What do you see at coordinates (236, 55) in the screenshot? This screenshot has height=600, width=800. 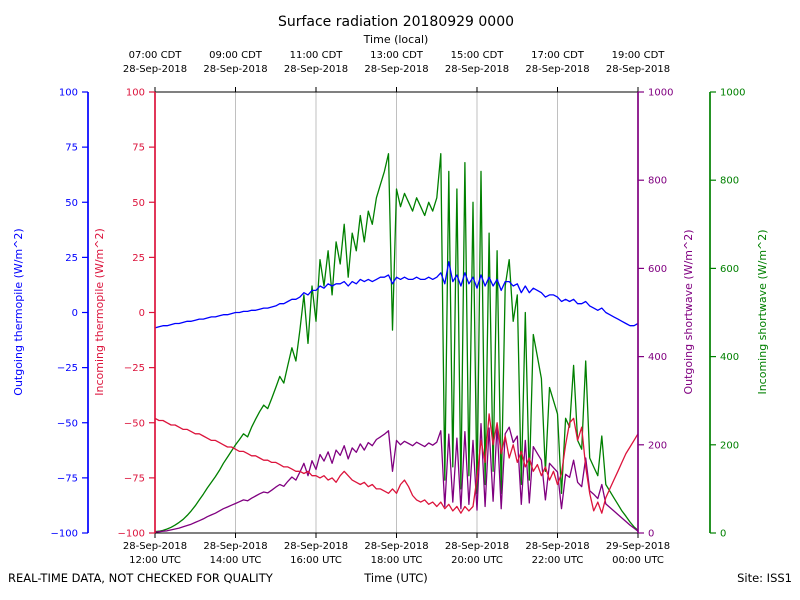 I see `top-tick-label-time: 09:00 CDT` at bounding box center [236, 55].